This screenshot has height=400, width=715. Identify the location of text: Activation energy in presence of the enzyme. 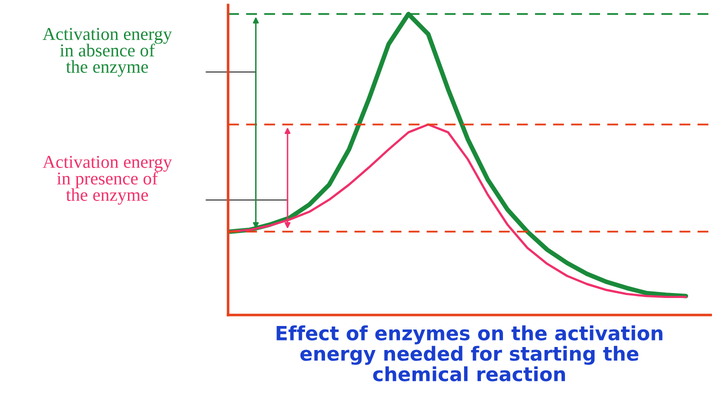
(107, 180).